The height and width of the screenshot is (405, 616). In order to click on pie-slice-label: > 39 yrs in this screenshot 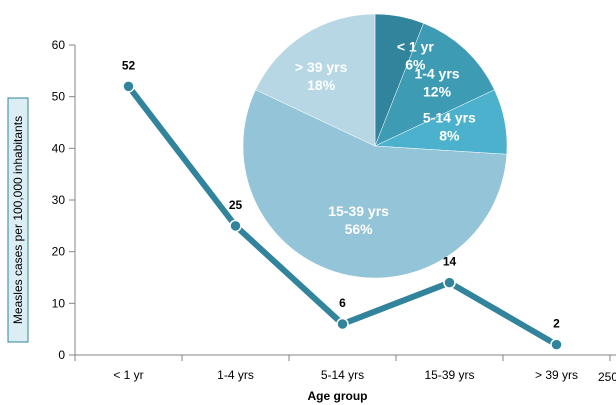, I will do `click(321, 67)`.